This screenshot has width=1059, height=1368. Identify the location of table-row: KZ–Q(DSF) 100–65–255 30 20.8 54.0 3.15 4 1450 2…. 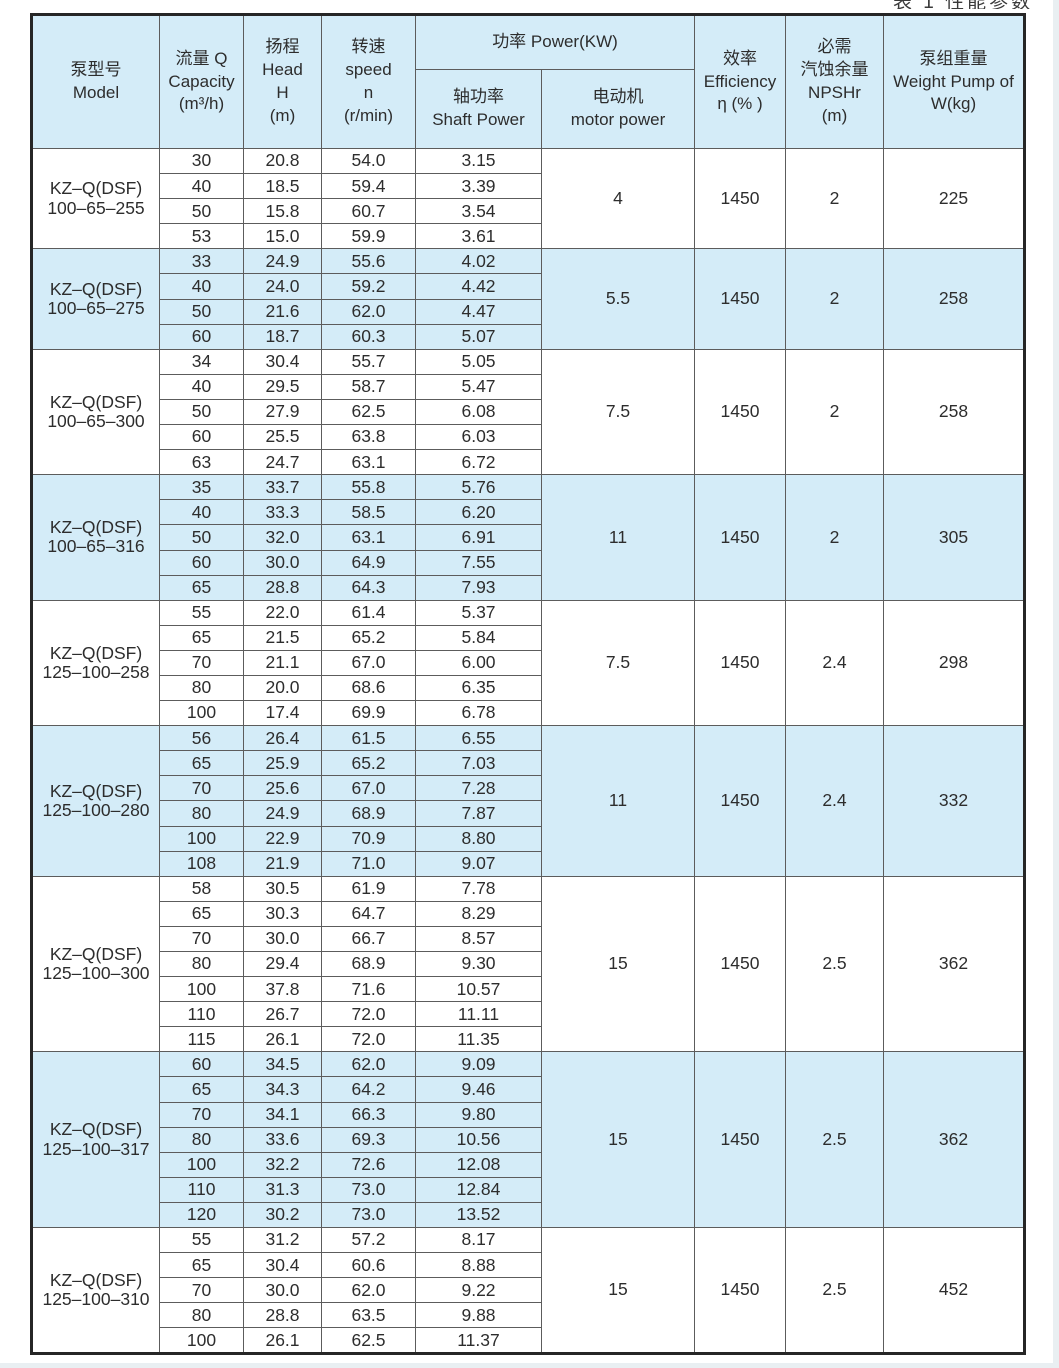
(528, 198).